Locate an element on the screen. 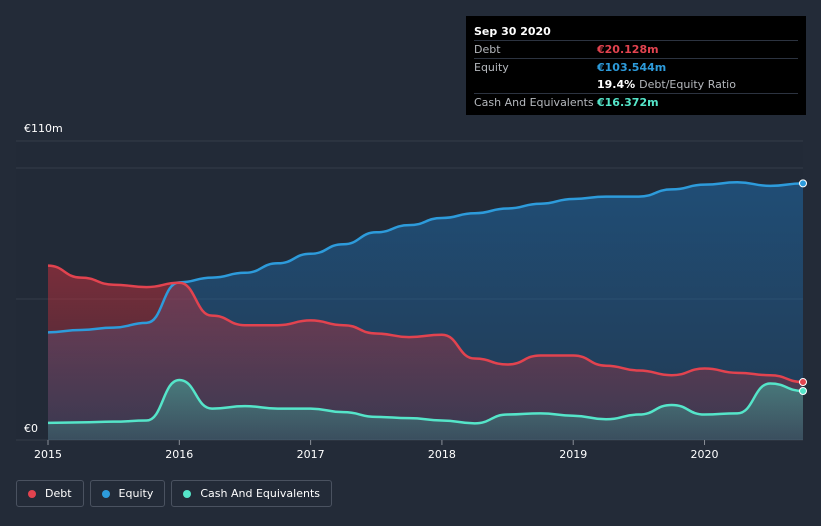 The width and height of the screenshot is (821, 526). x-tick-label-2017: 2017 is located at coordinates (311, 454).